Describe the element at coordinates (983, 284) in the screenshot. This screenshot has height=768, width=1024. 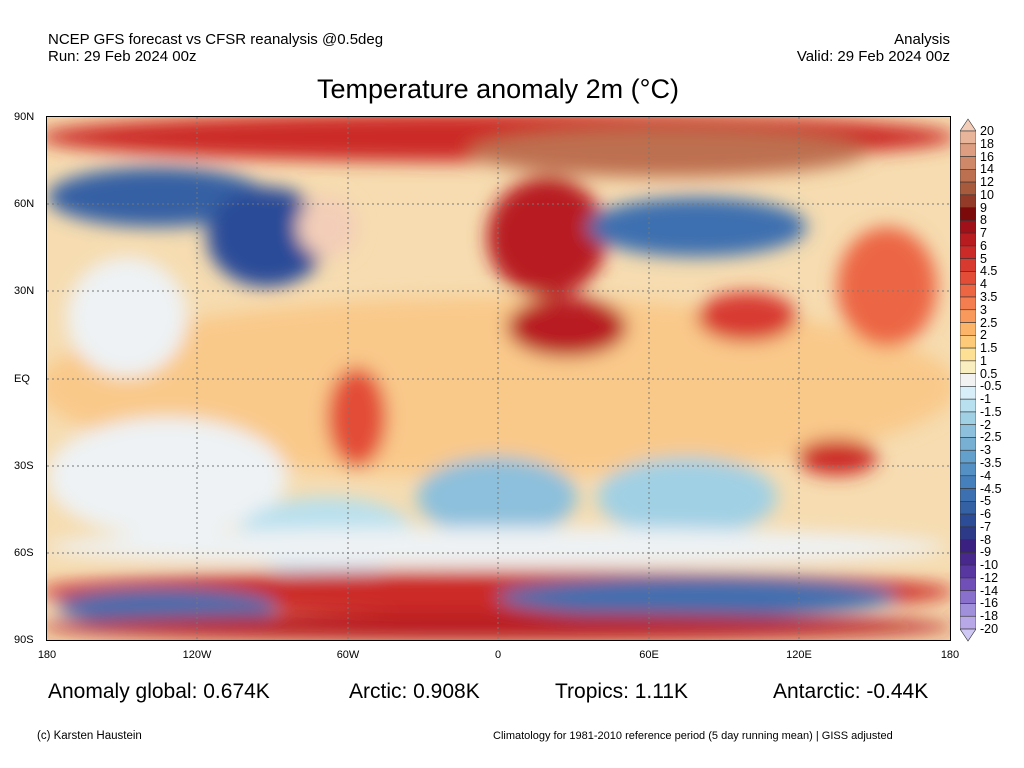
I see `colorbar-label: 4` at that location.